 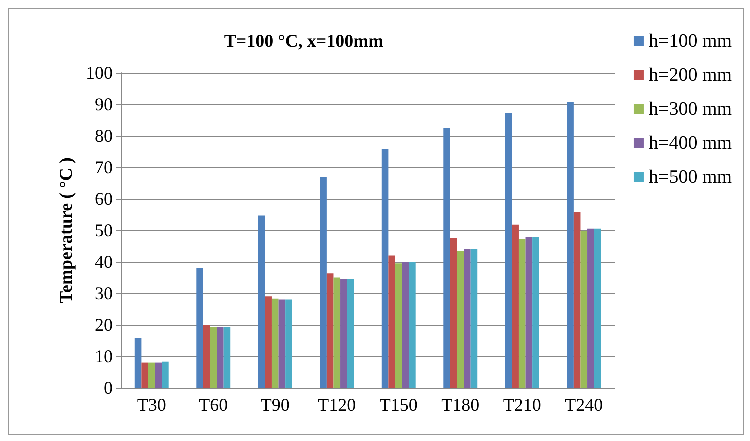 What do you see at coordinates (690, 41) in the screenshot?
I see `legend-label: h=100 mm` at bounding box center [690, 41].